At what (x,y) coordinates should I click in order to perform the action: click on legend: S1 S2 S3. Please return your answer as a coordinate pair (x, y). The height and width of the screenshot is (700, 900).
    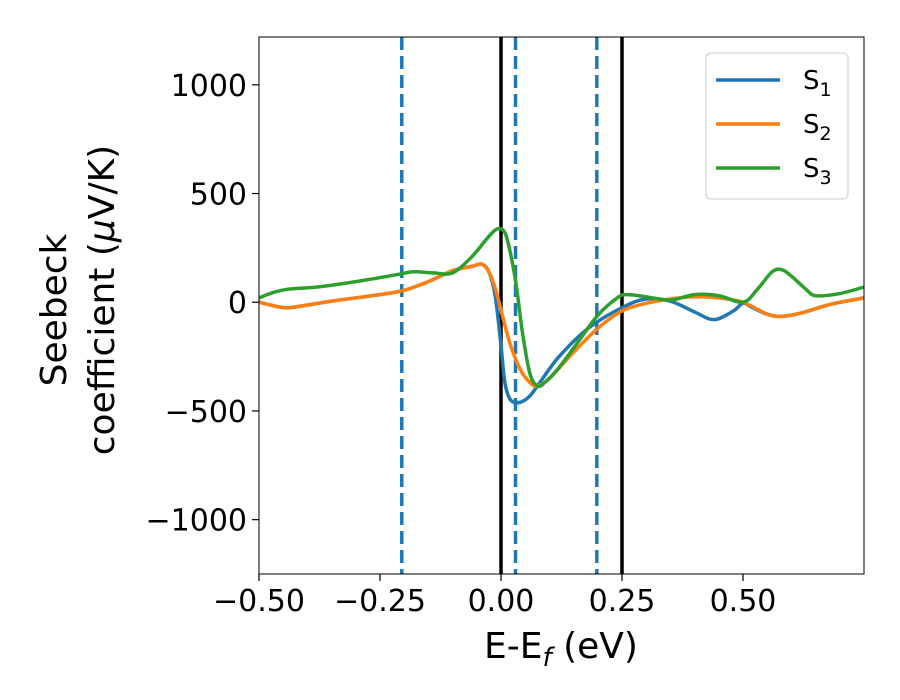
    Looking at the image, I should click on (777, 126).